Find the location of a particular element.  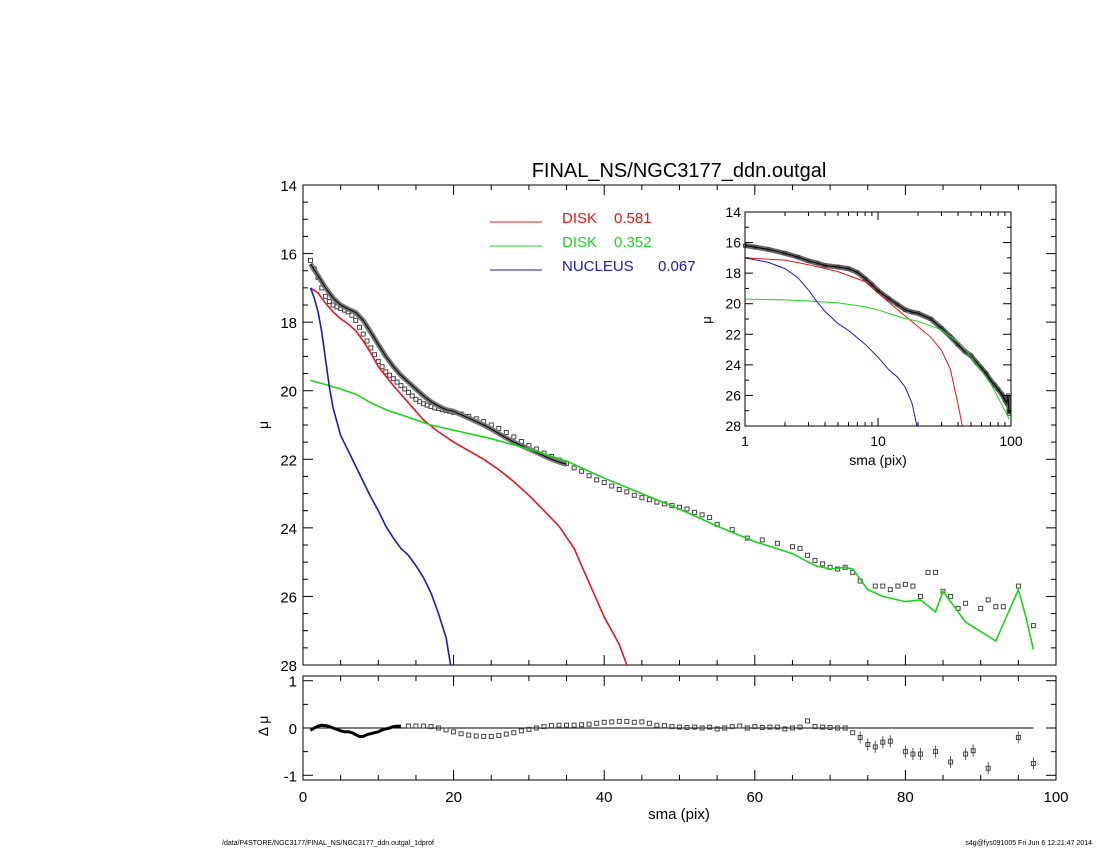

x-axis-label: sma (pix) is located at coordinates (679, 814).